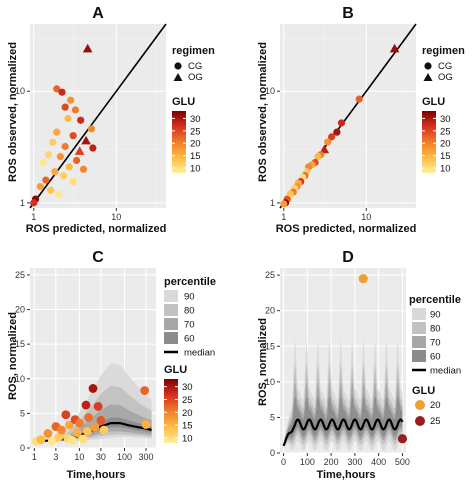 This screenshot has height=484, width=474. Describe the element at coordinates (383, 359) in the screenshot. I see `panel-d-points` at that location.